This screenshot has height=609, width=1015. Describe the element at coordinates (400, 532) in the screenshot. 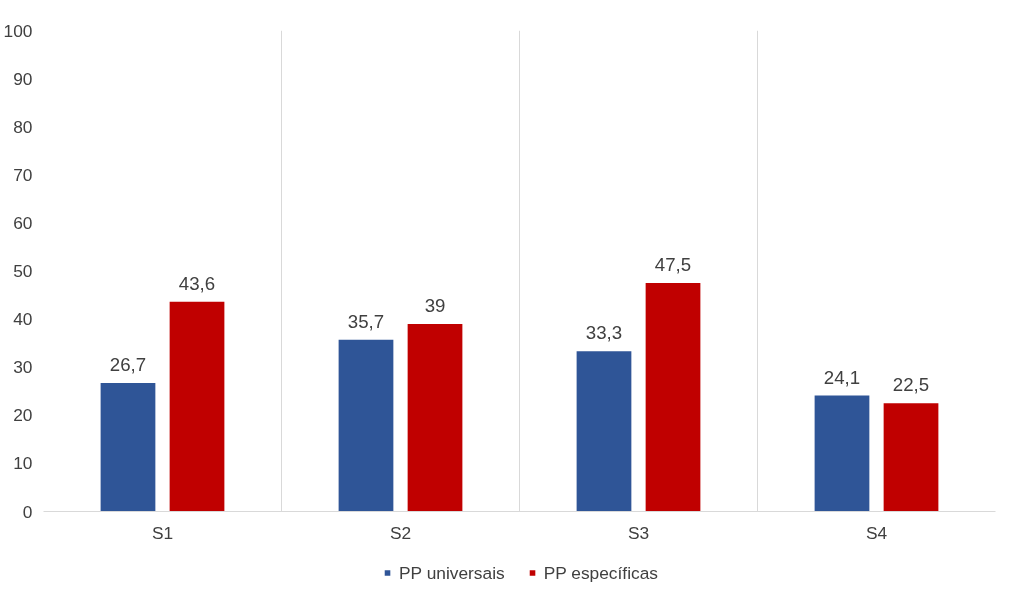

I see `x-tick-label: S2` at that location.